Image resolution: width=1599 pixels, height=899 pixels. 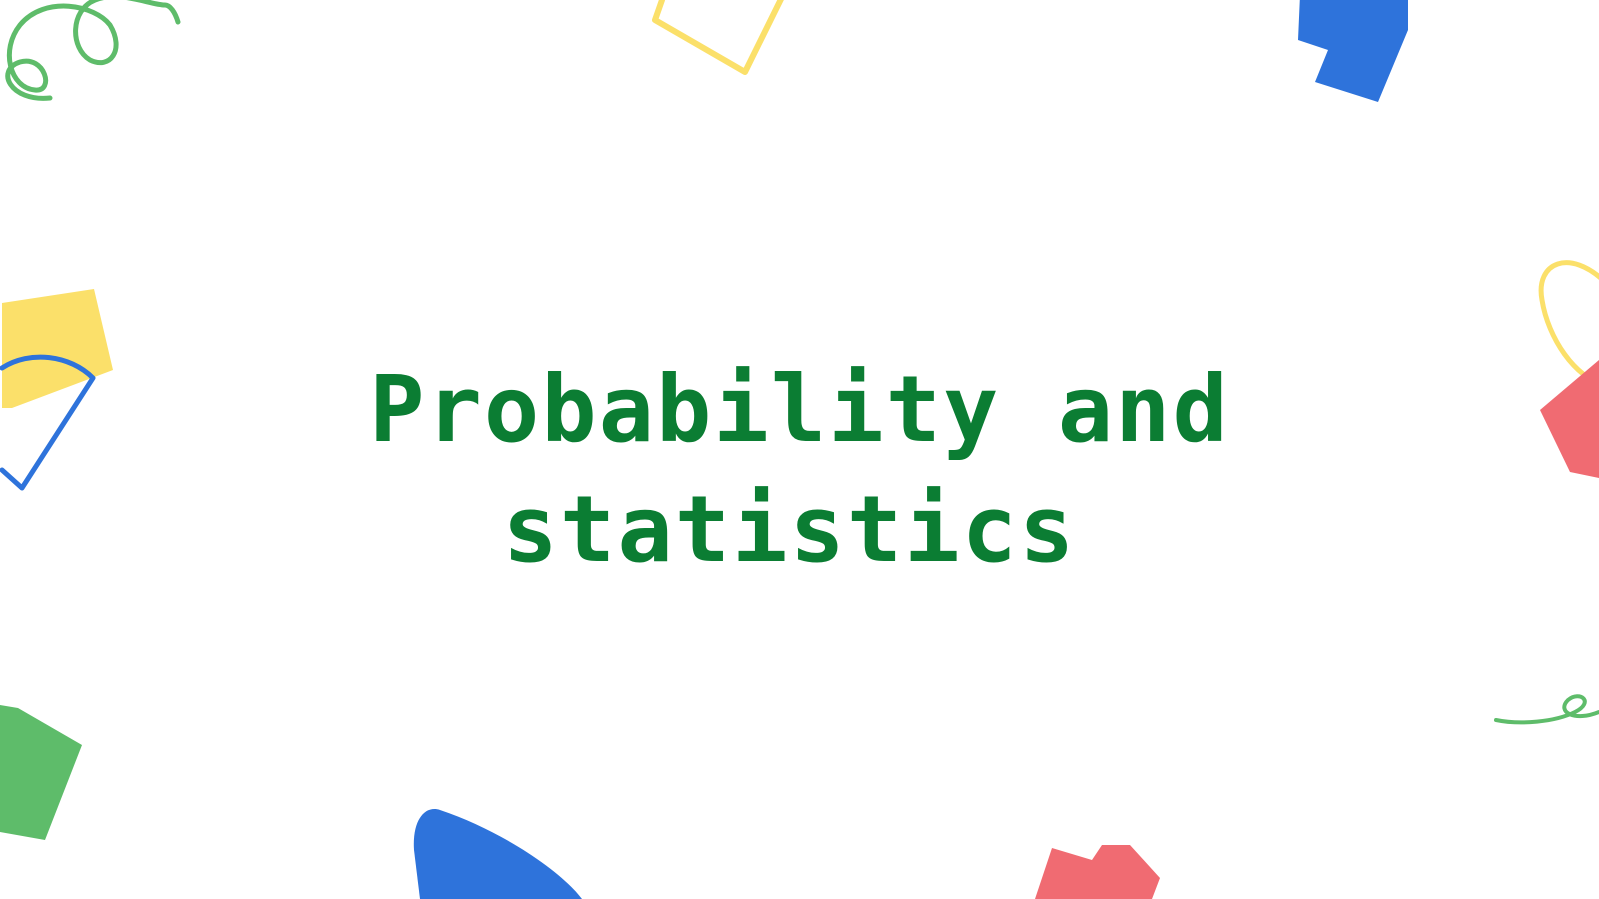 What do you see at coordinates (1546, 709) in the screenshot?
I see `green-squiggle-right-icon` at bounding box center [1546, 709].